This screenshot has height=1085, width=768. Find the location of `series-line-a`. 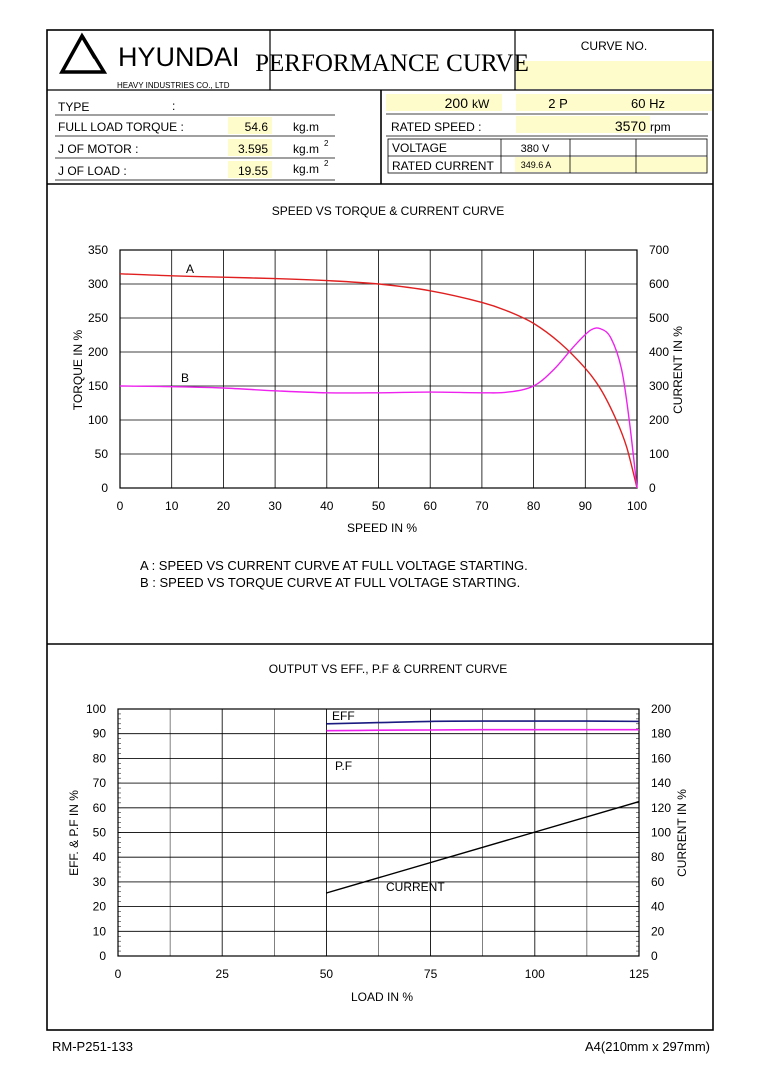

series-line-a is located at coordinates (378, 381).